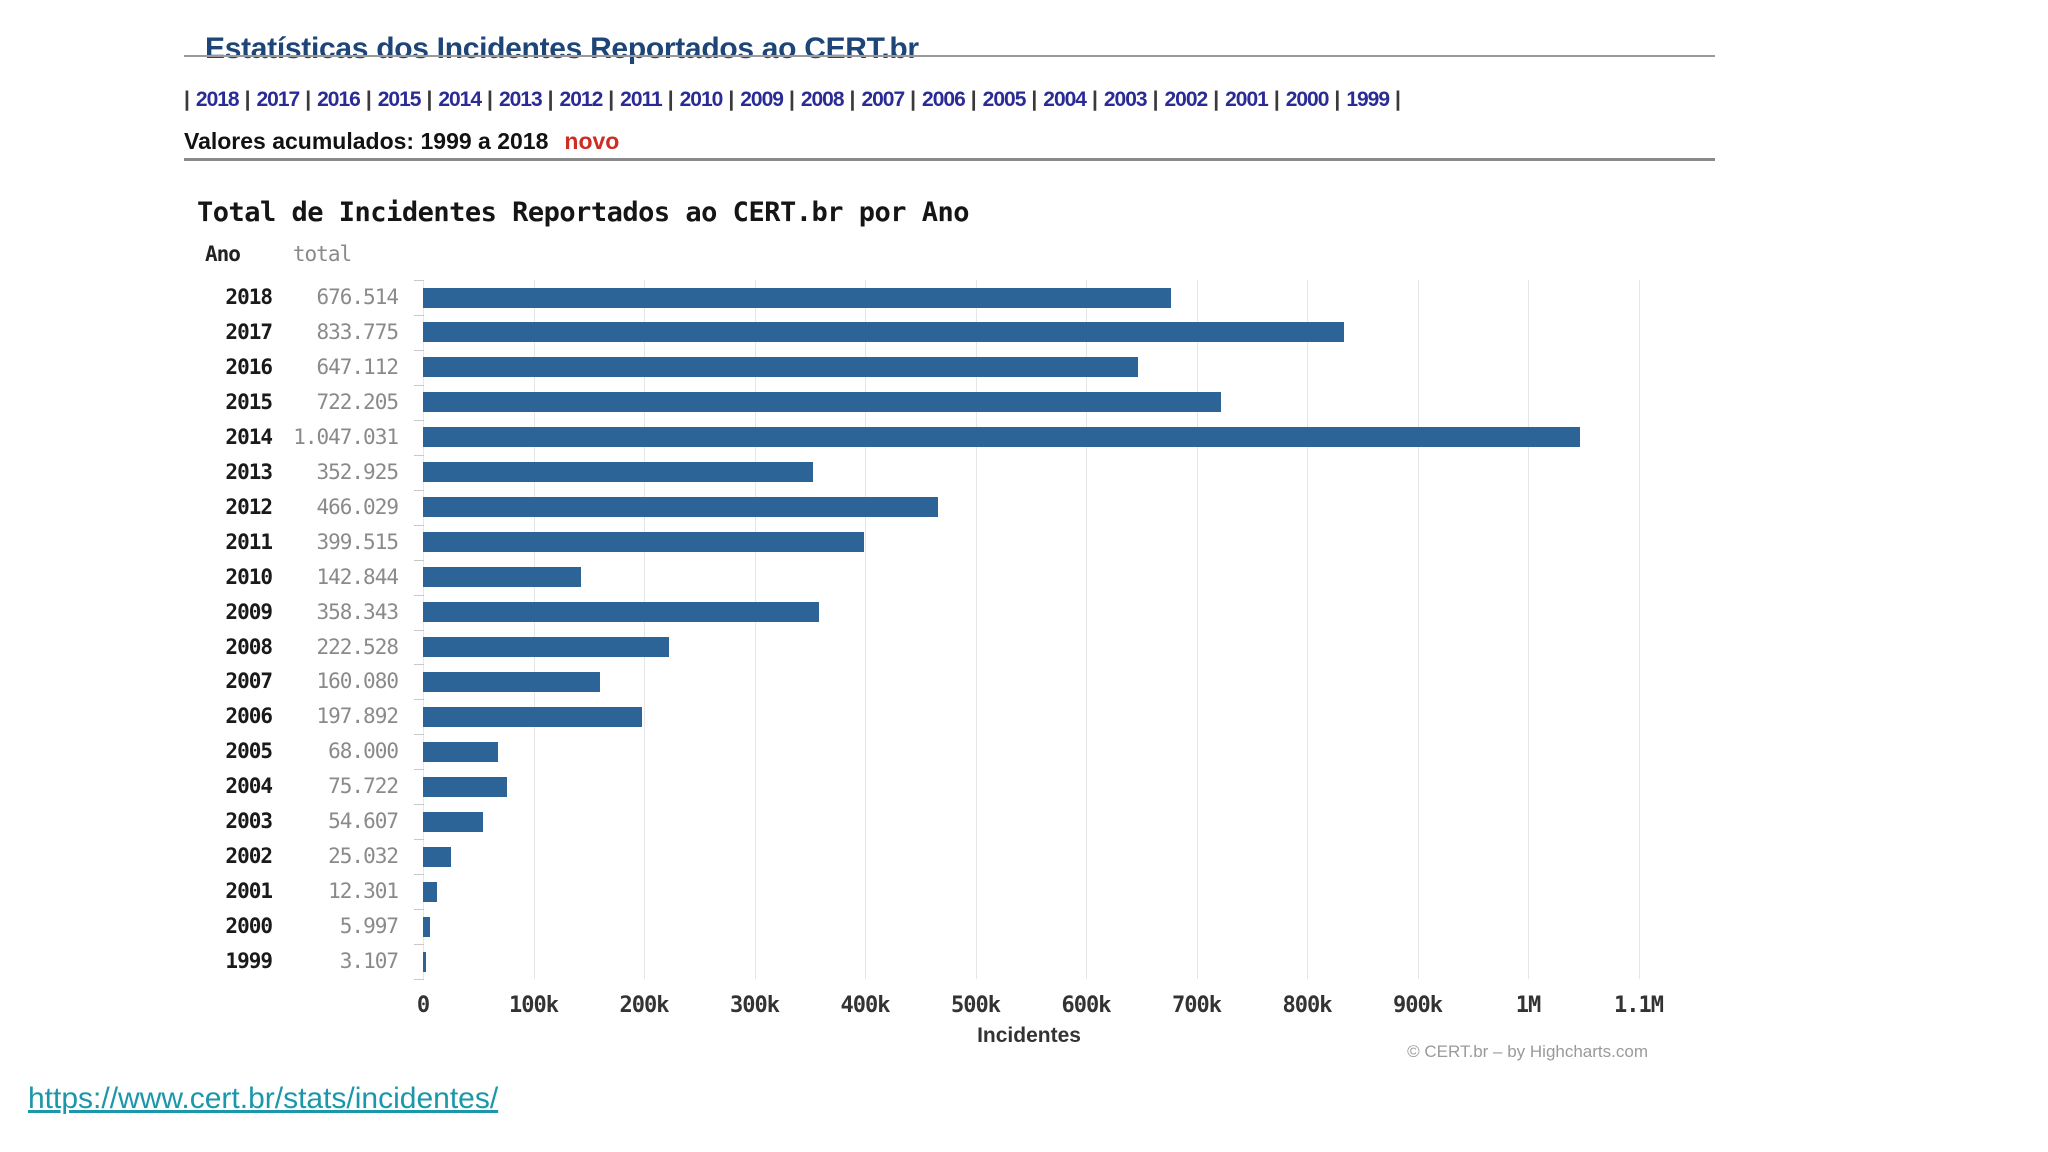 Image resolution: width=2048 pixels, height=1152 pixels. What do you see at coordinates (929, 786) in the screenshot?
I see `chart-row-2004: 2004 75.722` at bounding box center [929, 786].